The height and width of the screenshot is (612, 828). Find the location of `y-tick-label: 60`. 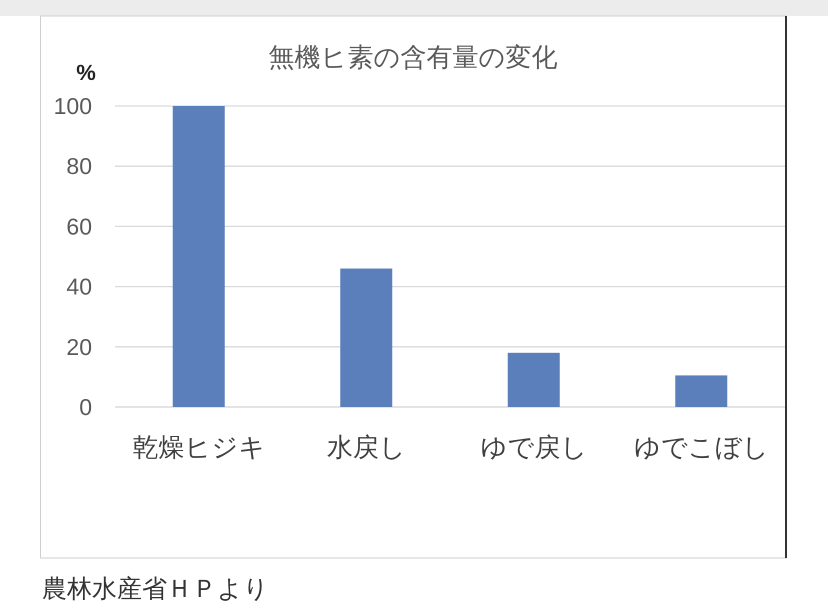

y-tick-label: 60 is located at coordinates (79, 226).